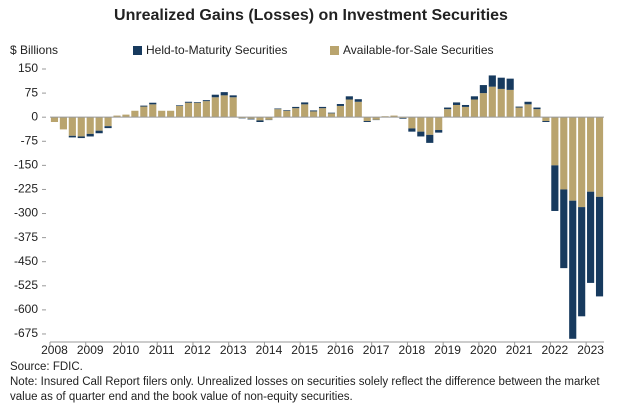 This screenshot has width=622, height=420. Describe the element at coordinates (412, 350) in the screenshot. I see `x-tick-label: 2018` at that location.